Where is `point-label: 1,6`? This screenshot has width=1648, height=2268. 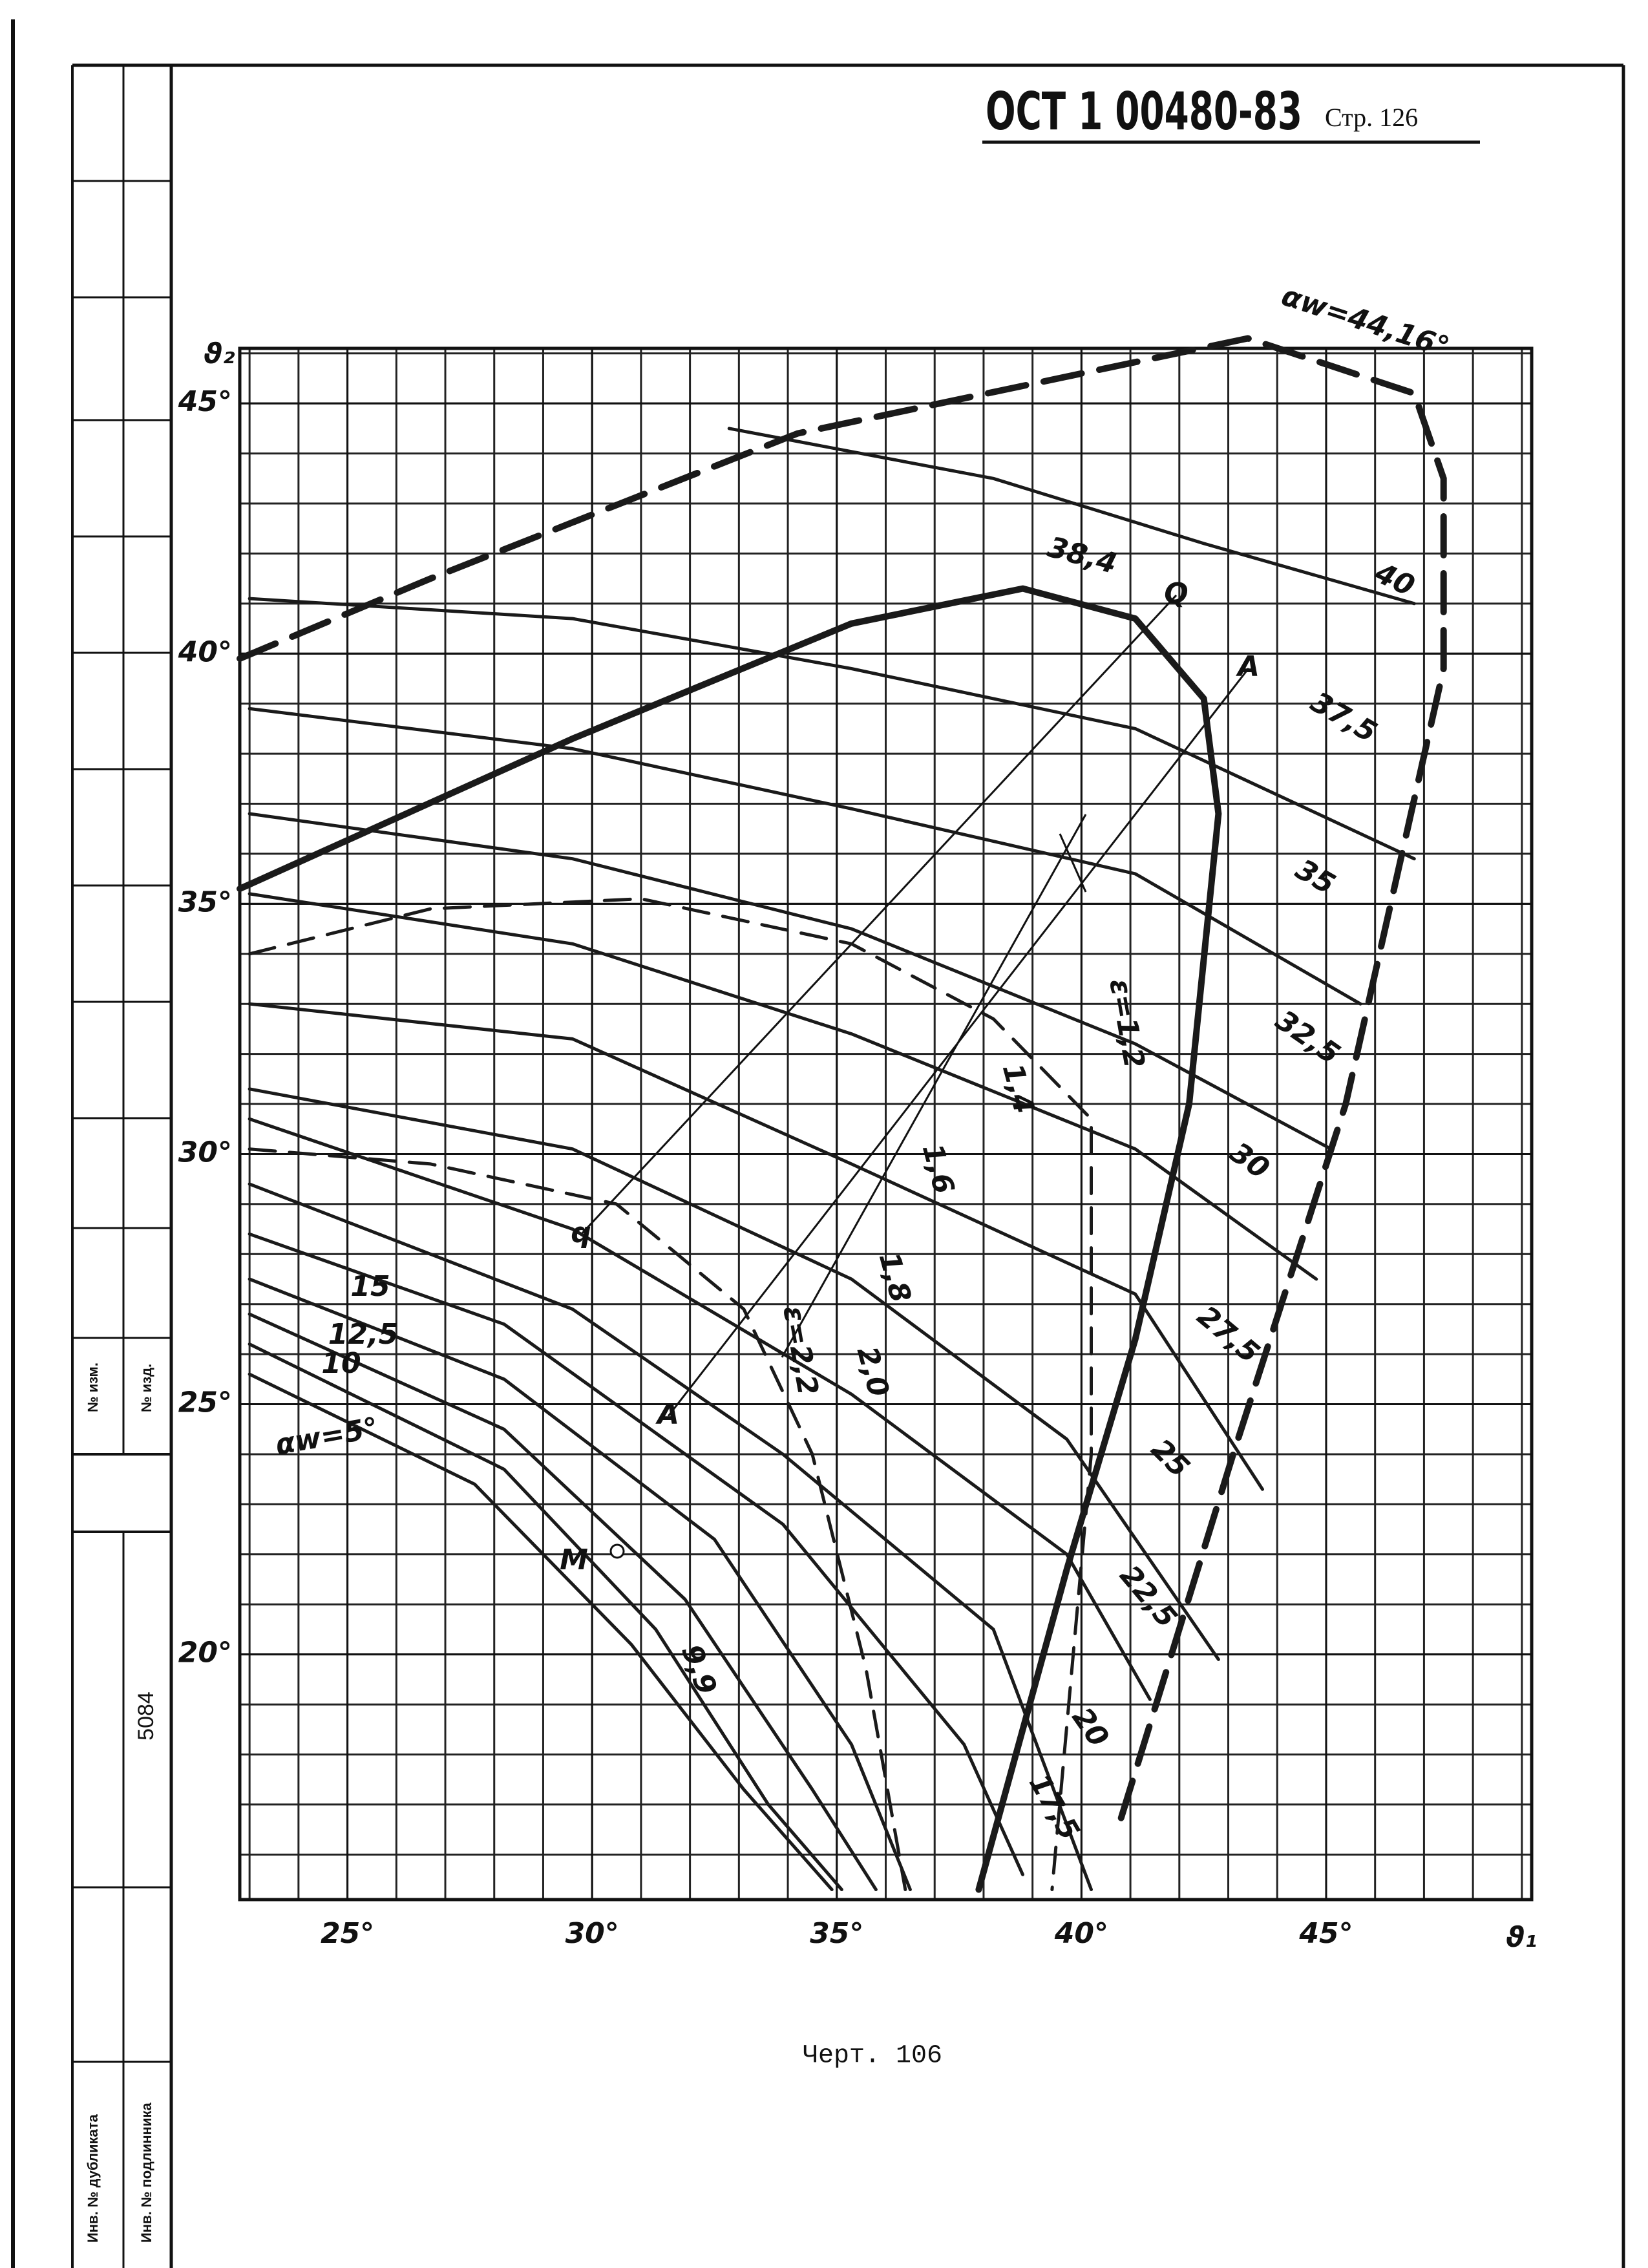
point-label: 1,6 is located at coordinates (938, 1168).